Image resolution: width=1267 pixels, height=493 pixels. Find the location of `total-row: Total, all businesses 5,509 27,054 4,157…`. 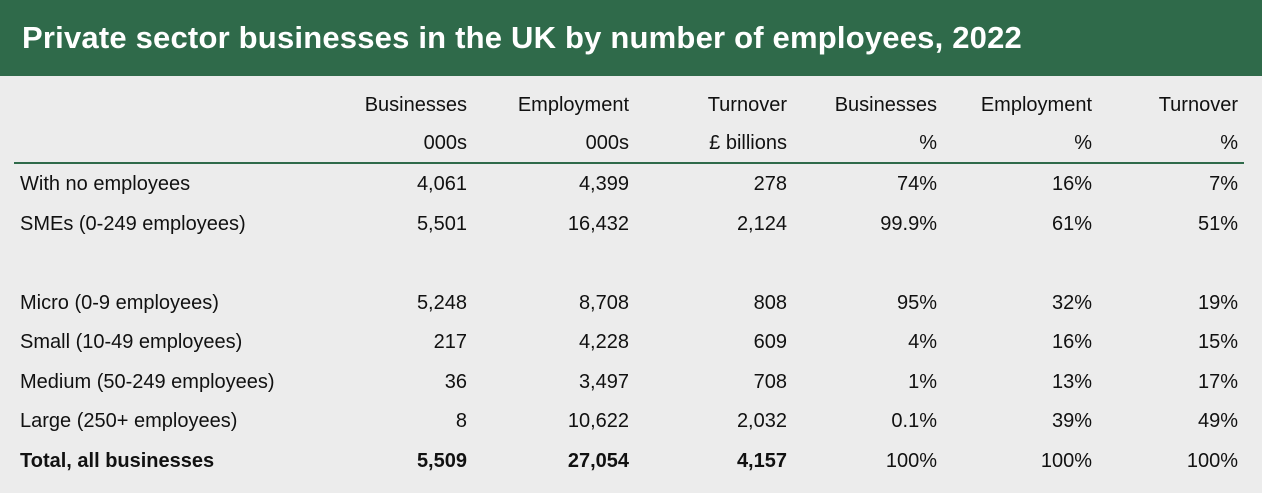

total-row: Total, all businesses 5,509 27,054 4,157… is located at coordinates (629, 462).